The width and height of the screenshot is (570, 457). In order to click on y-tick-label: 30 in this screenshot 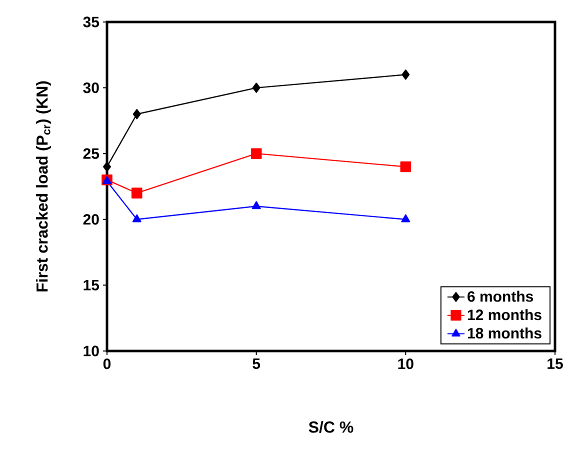, I will do `click(91, 88)`.